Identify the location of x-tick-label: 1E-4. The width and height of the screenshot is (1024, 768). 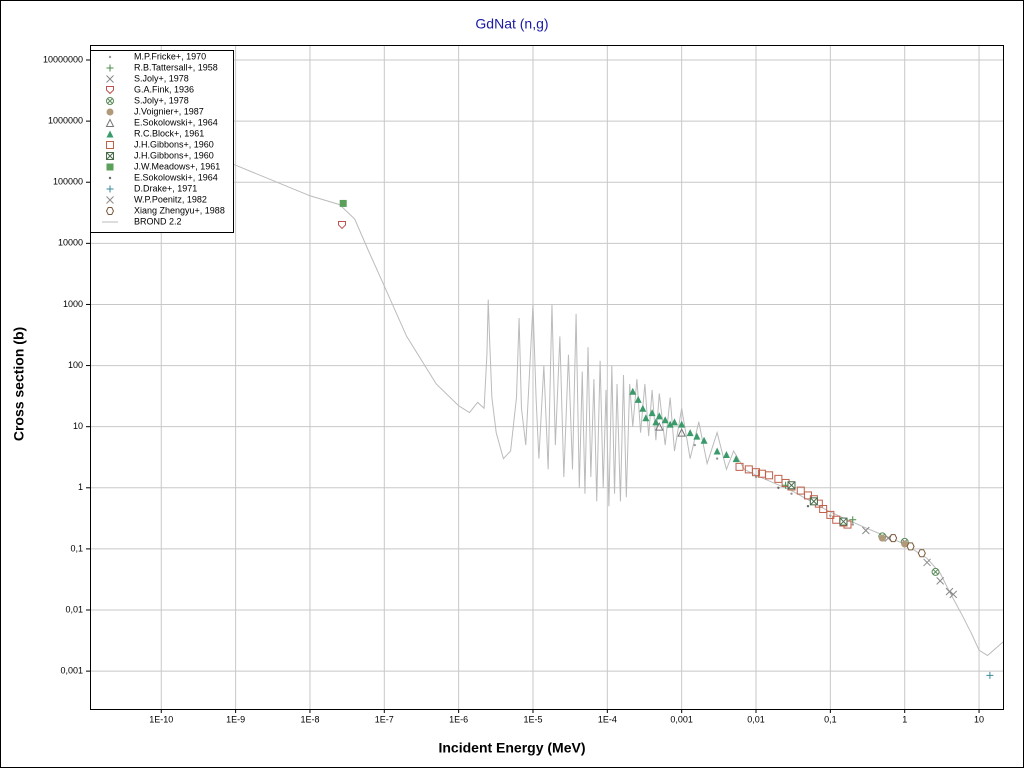
(607, 719).